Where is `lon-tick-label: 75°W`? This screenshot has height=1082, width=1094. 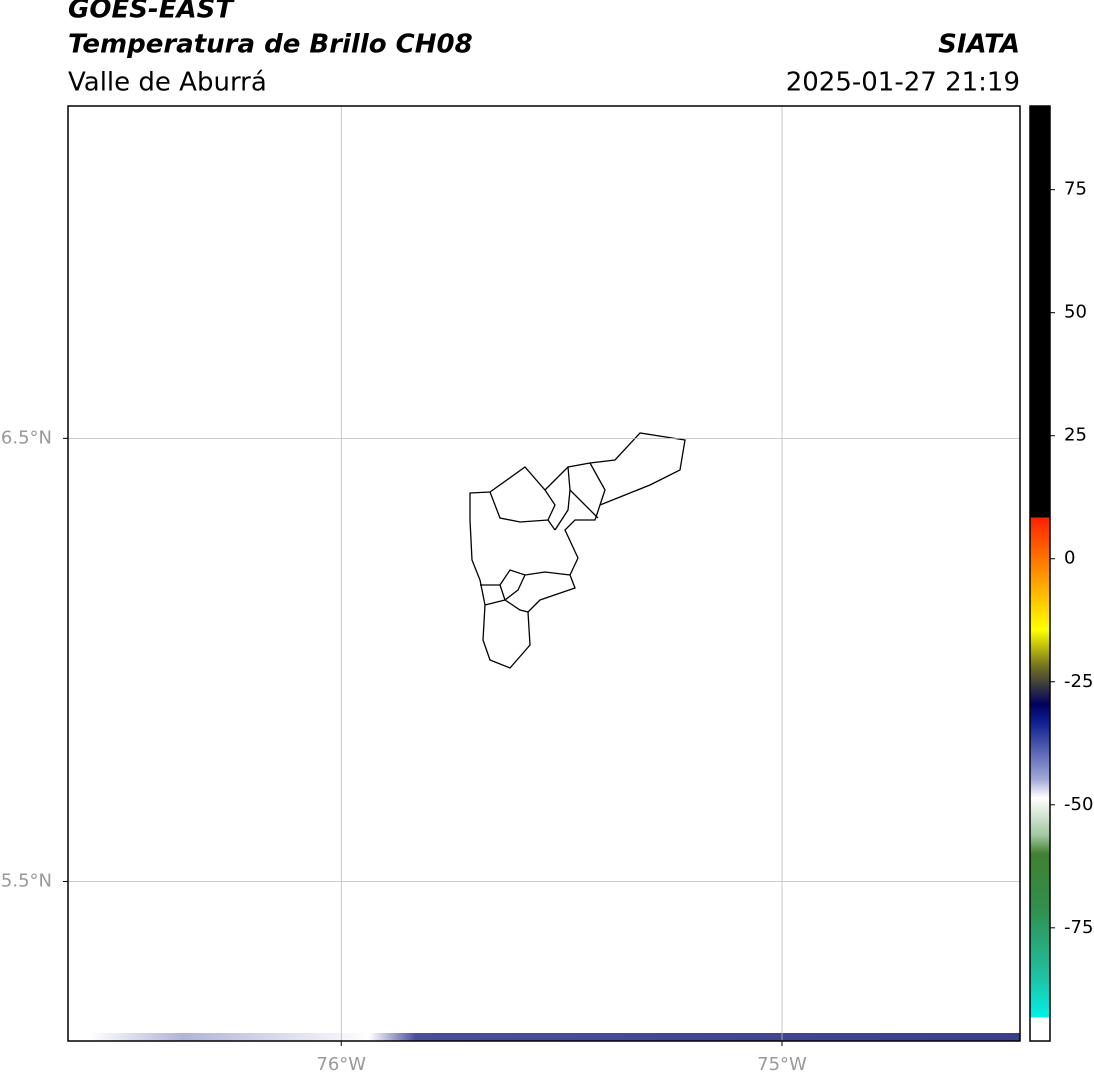 lon-tick-label: 75°W is located at coordinates (782, 1064).